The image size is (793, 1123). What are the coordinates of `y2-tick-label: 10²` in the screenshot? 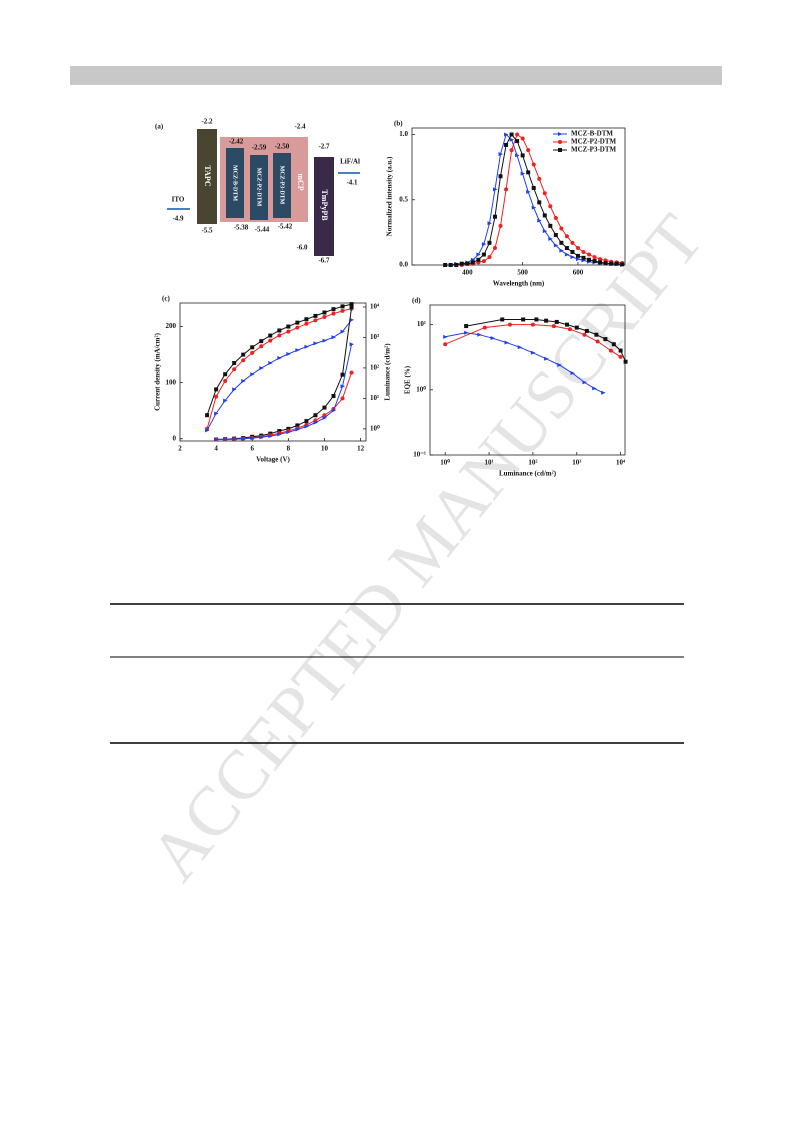 It's located at (374, 368).